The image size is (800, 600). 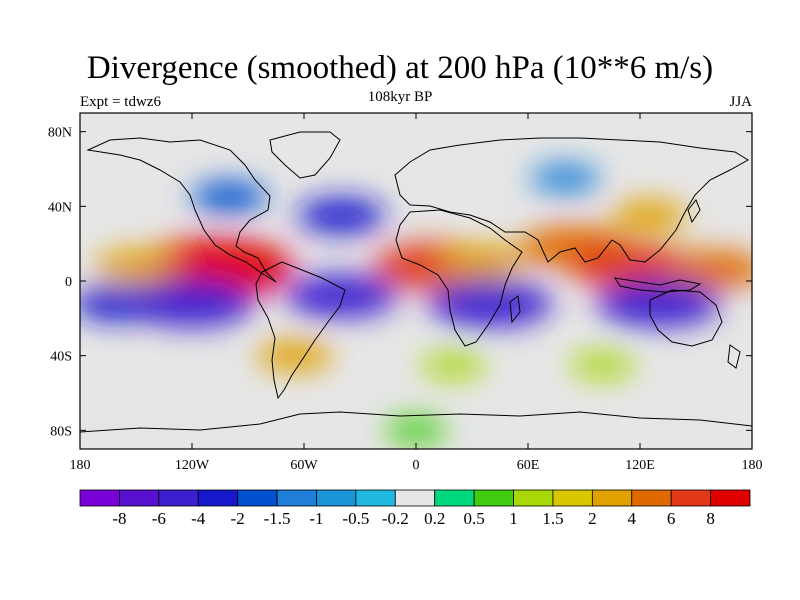 I want to click on colorbar-label-4: -1.5, so click(x=277, y=518).